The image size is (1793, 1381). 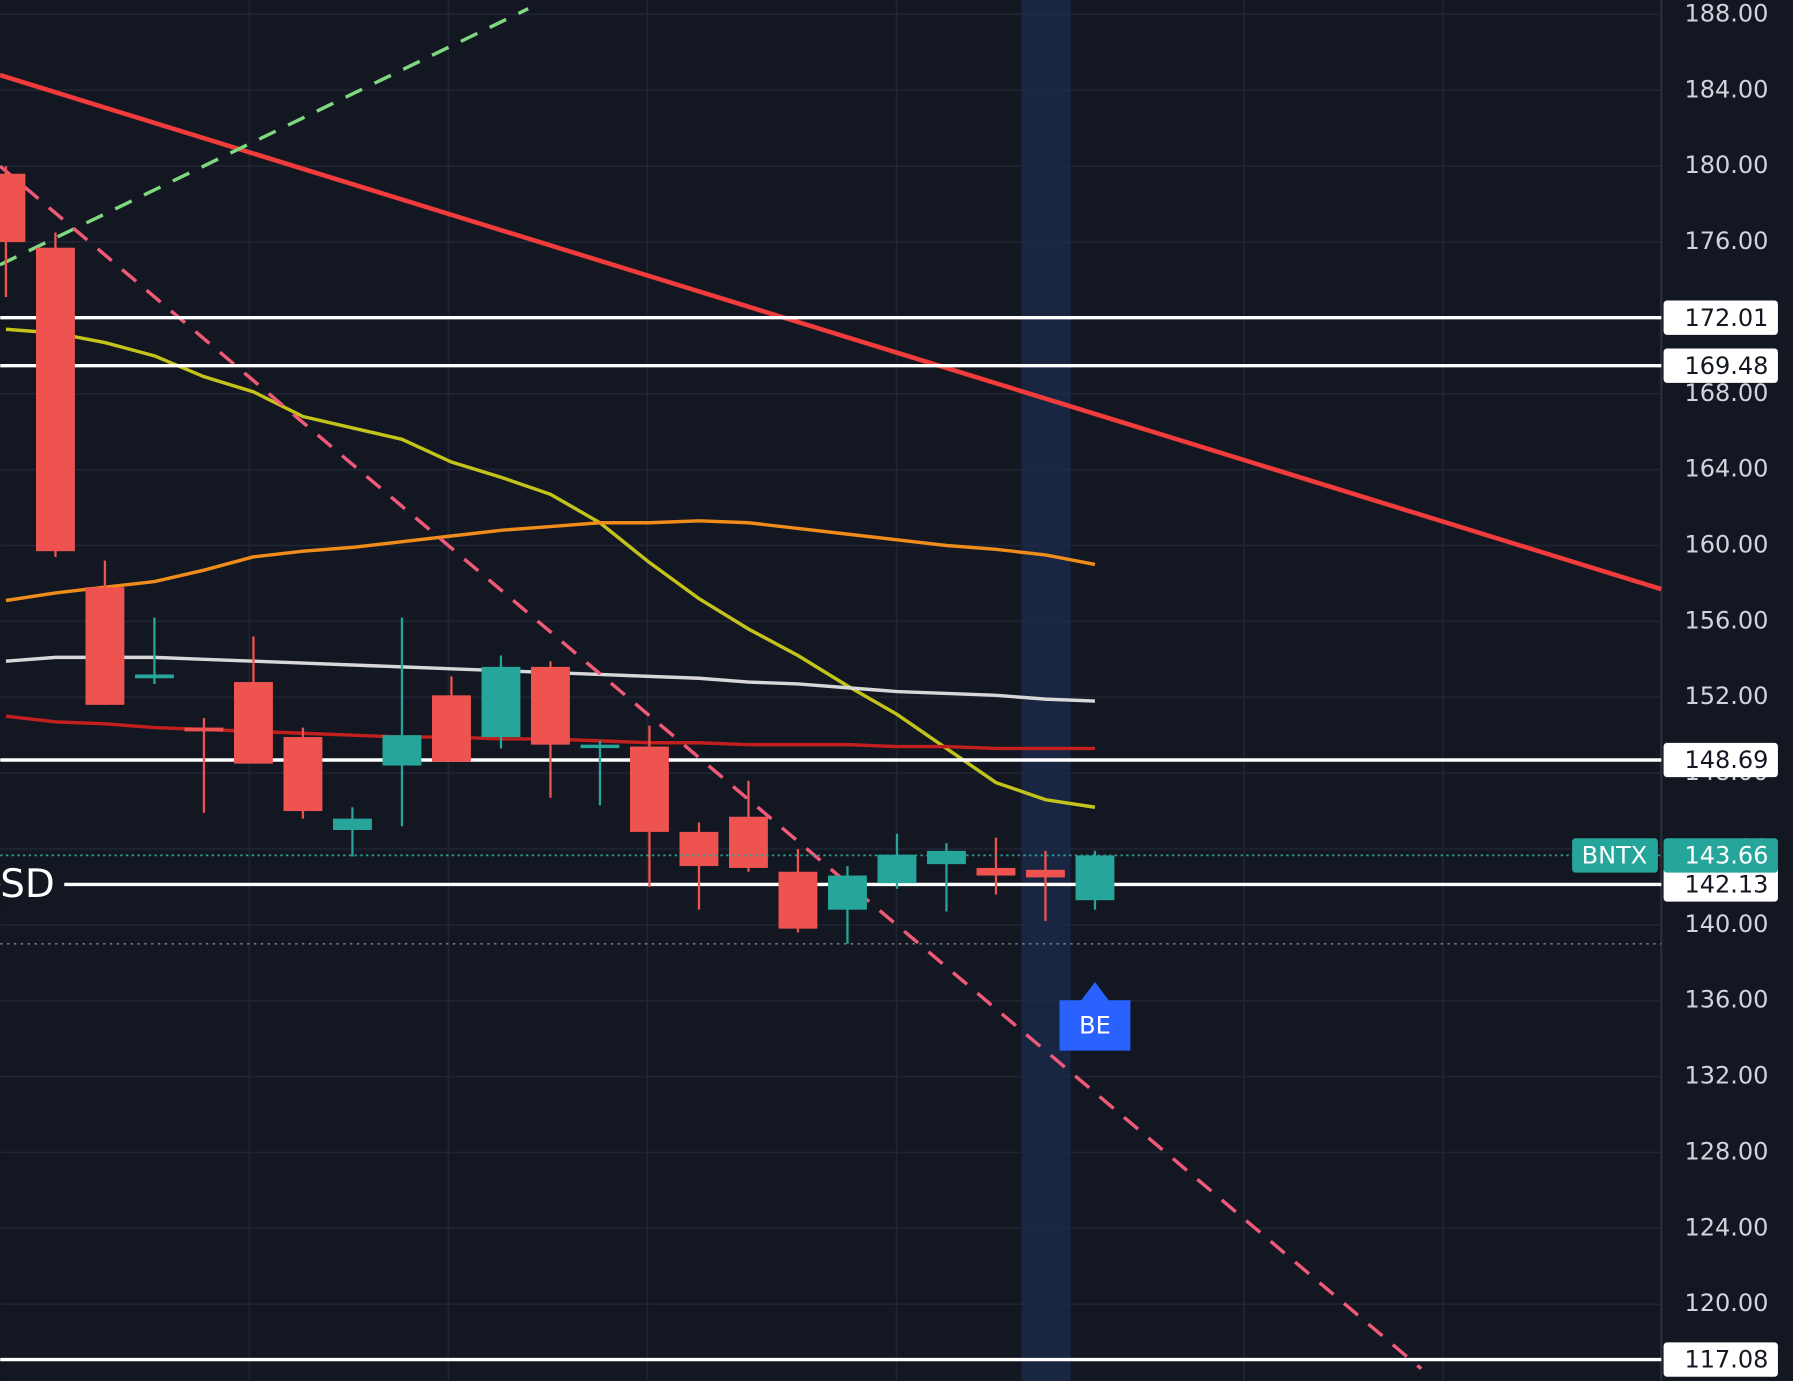 What do you see at coordinates (1726, 1360) in the screenshot?
I see `level-label: 117.08` at bounding box center [1726, 1360].